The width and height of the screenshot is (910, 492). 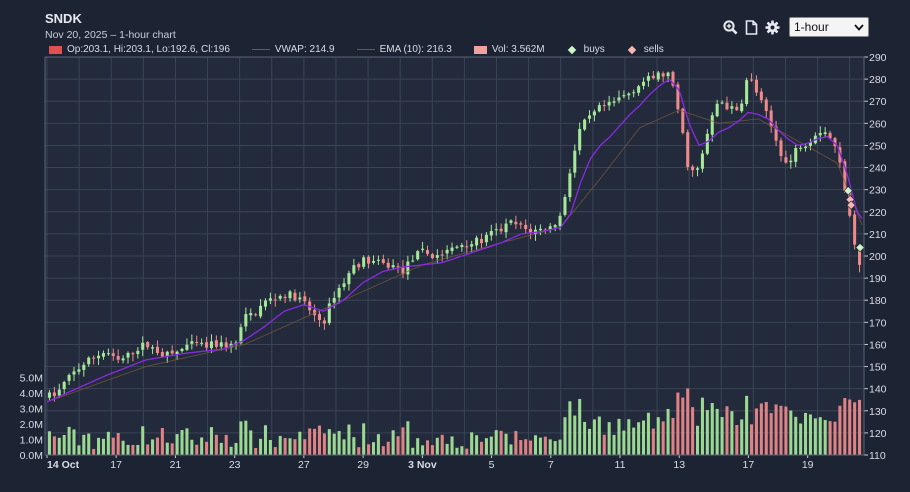 I want to click on zoom-icon, so click(x=730, y=27).